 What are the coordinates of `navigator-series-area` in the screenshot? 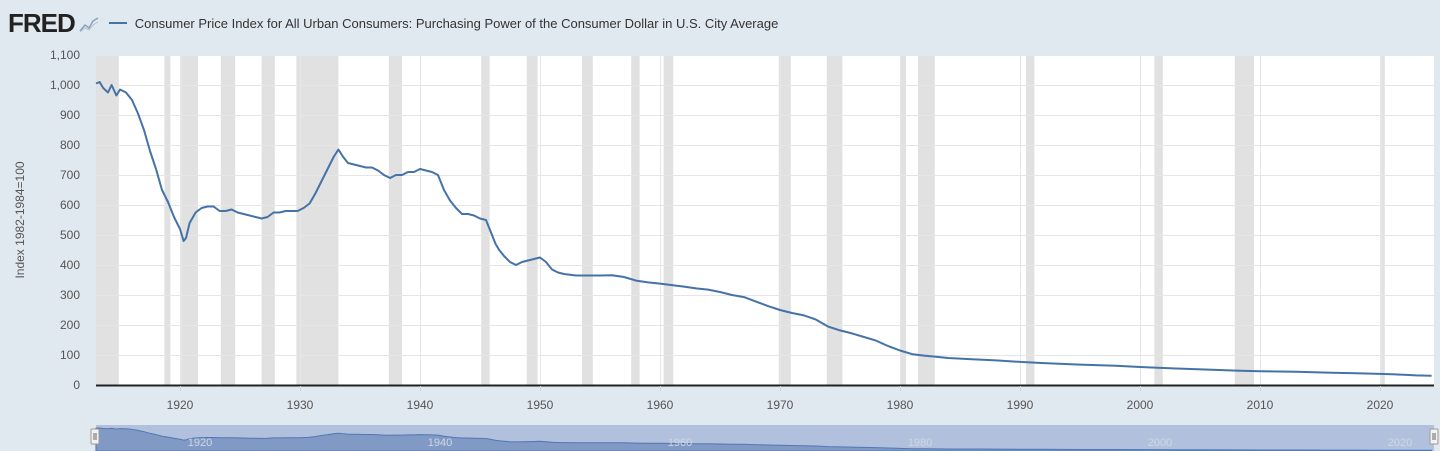 It's located at (764, 439).